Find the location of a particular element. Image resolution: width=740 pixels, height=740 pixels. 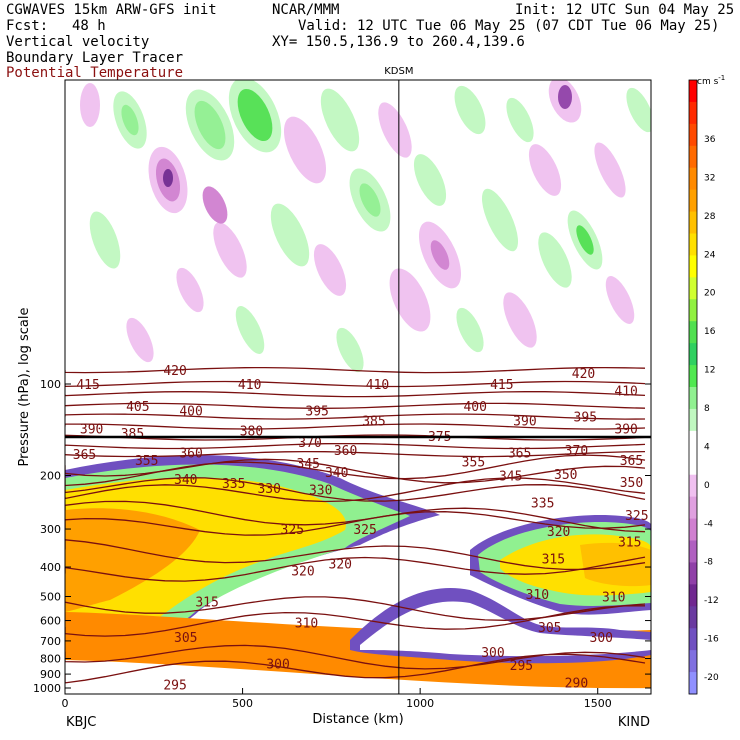

x-tick-label: 1000 is located at coordinates (420, 703).